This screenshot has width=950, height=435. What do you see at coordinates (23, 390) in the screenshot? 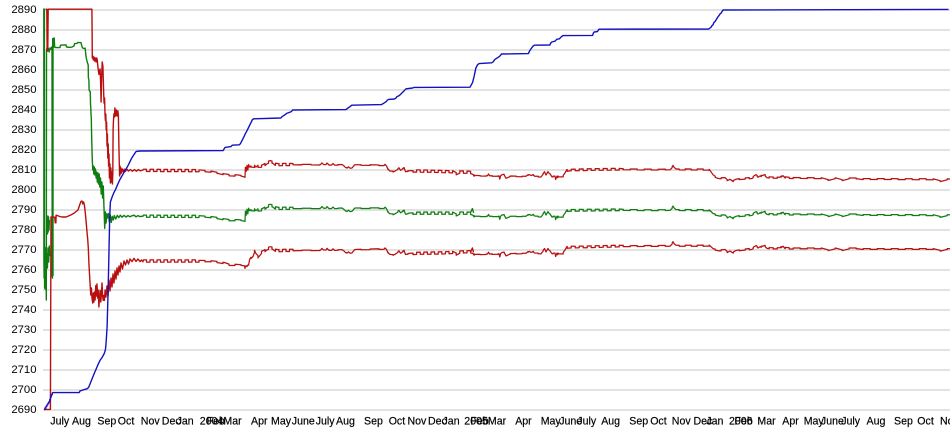
I see `svg-text: 2700` at bounding box center [23, 390].